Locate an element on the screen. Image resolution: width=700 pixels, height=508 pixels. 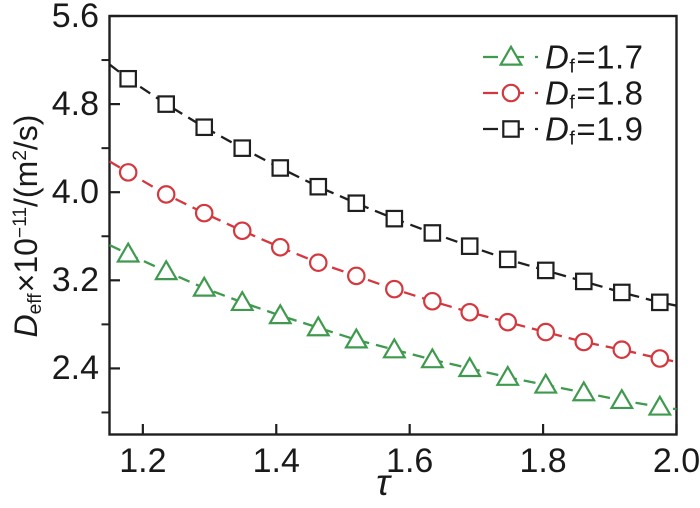
x-tick-label: 2.0 is located at coordinates (676, 461).